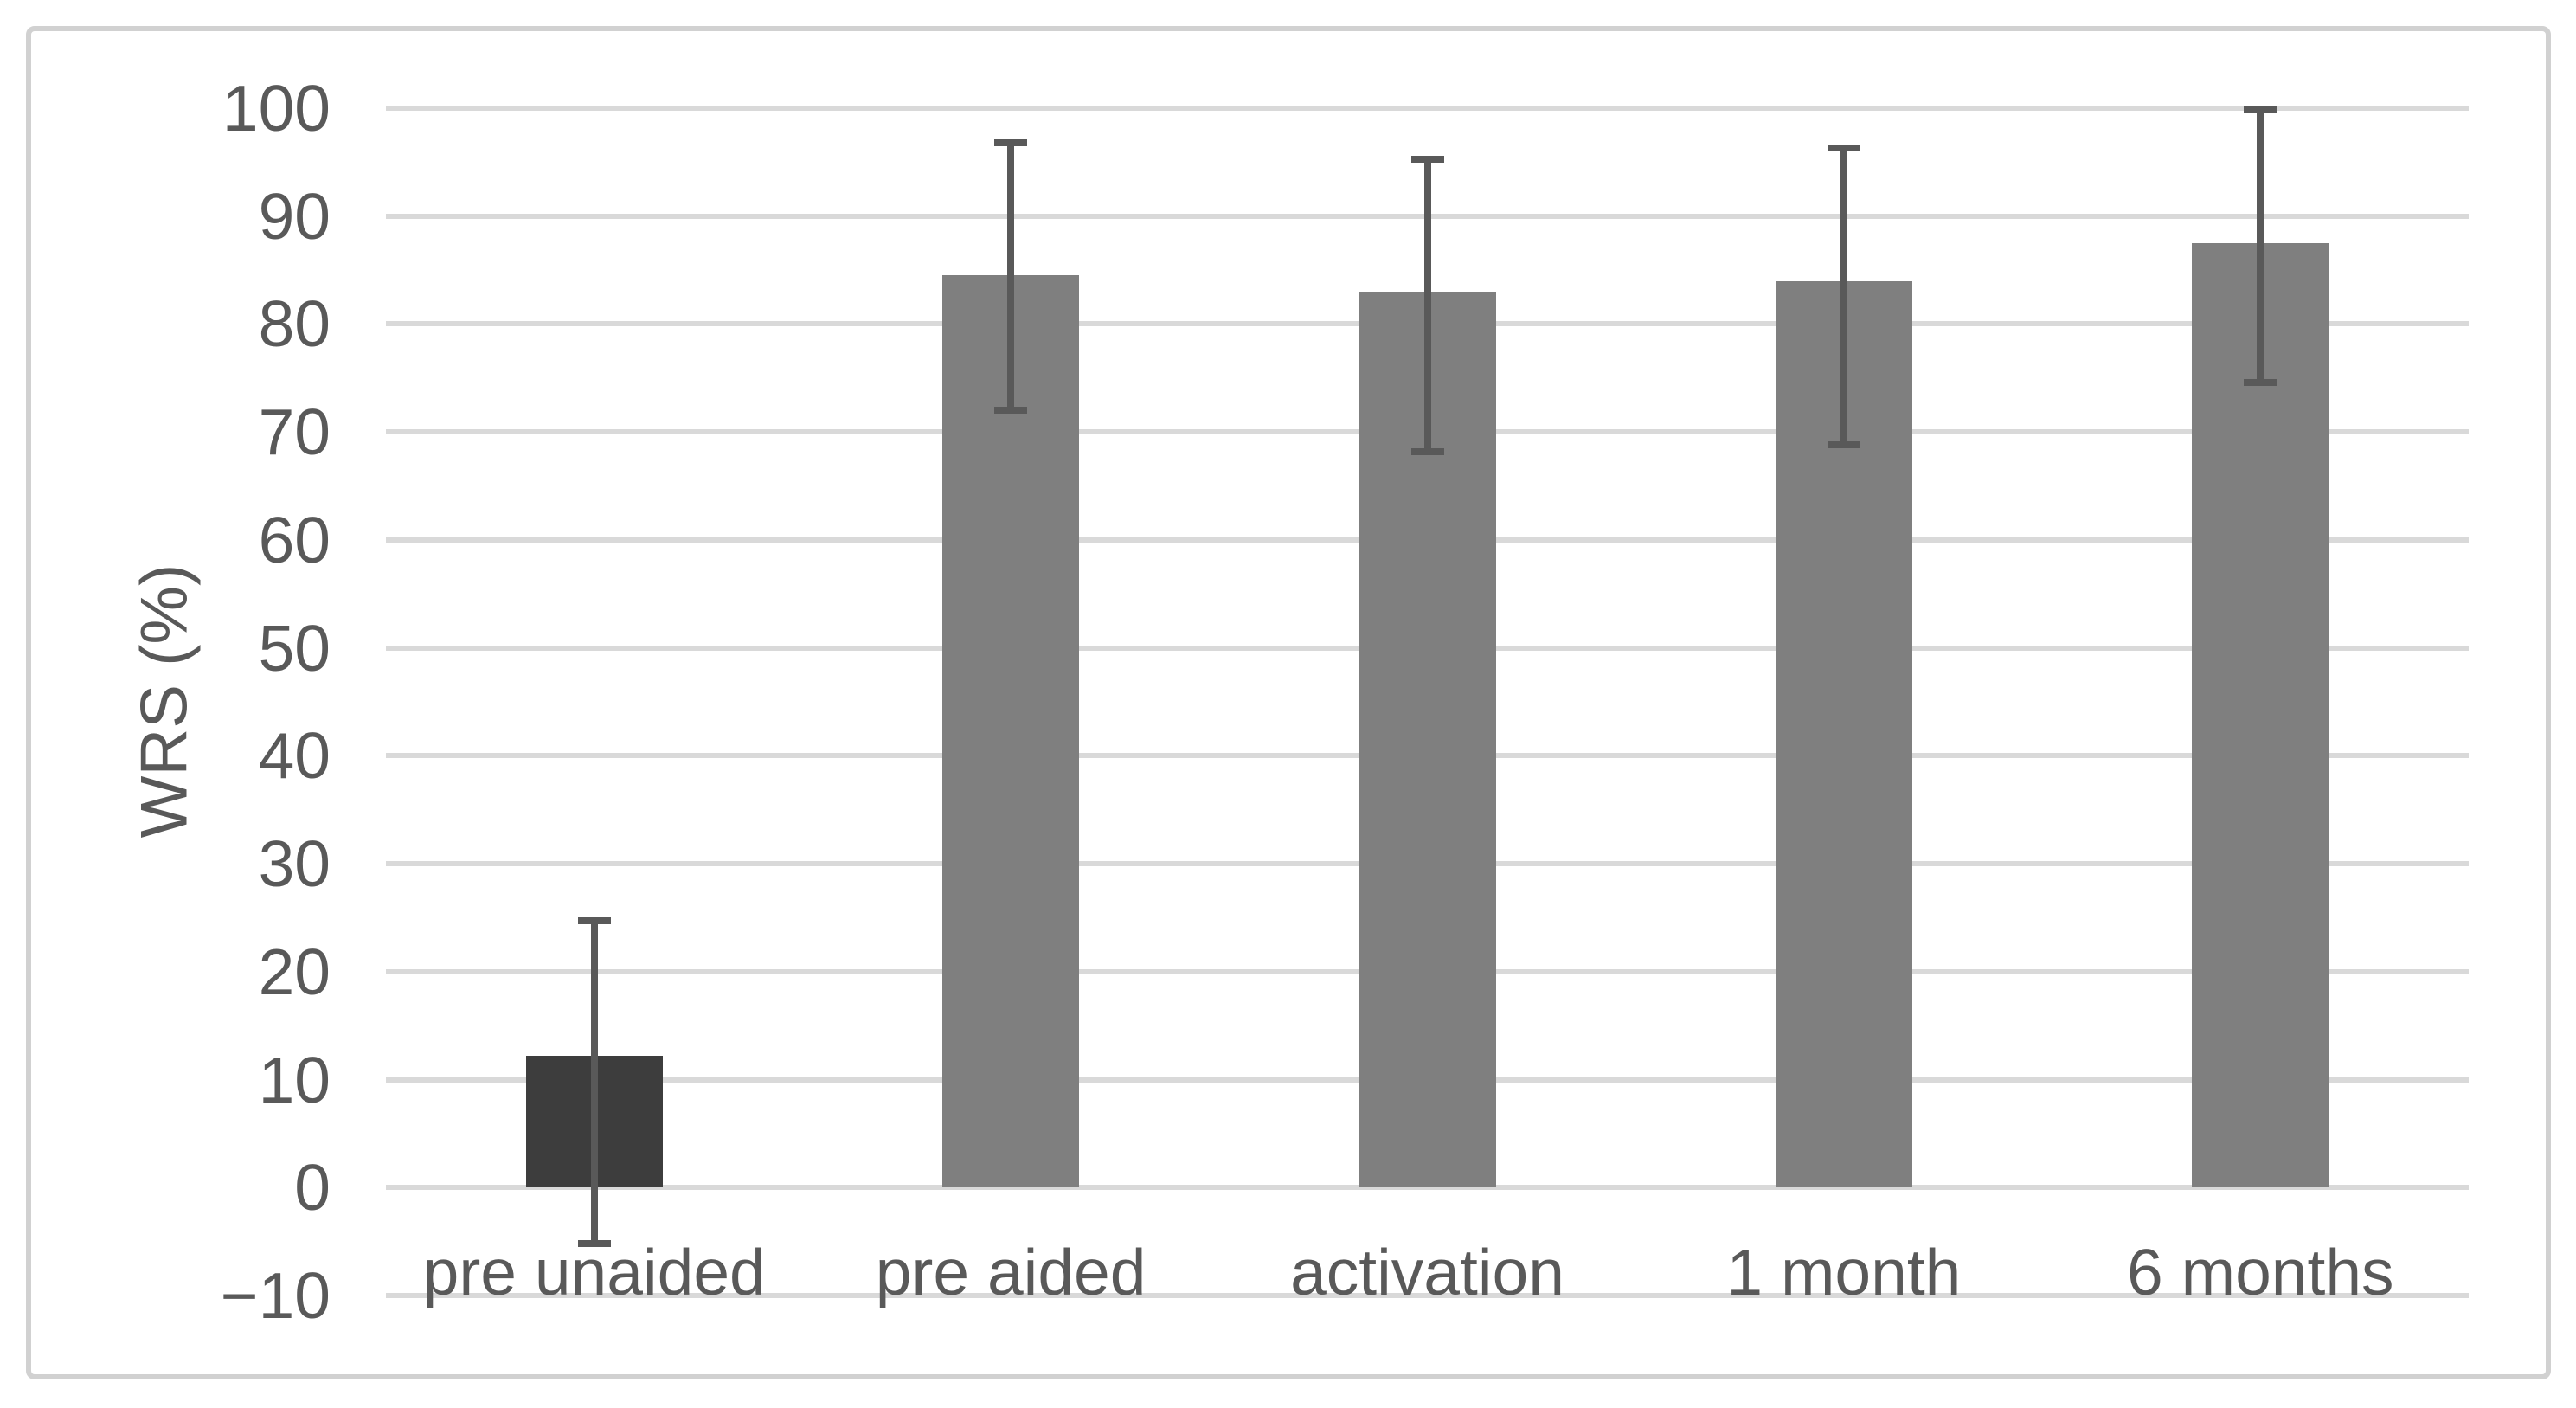 This screenshot has height=1408, width=2576. I want to click on x-category-label: activation, so click(1427, 1272).